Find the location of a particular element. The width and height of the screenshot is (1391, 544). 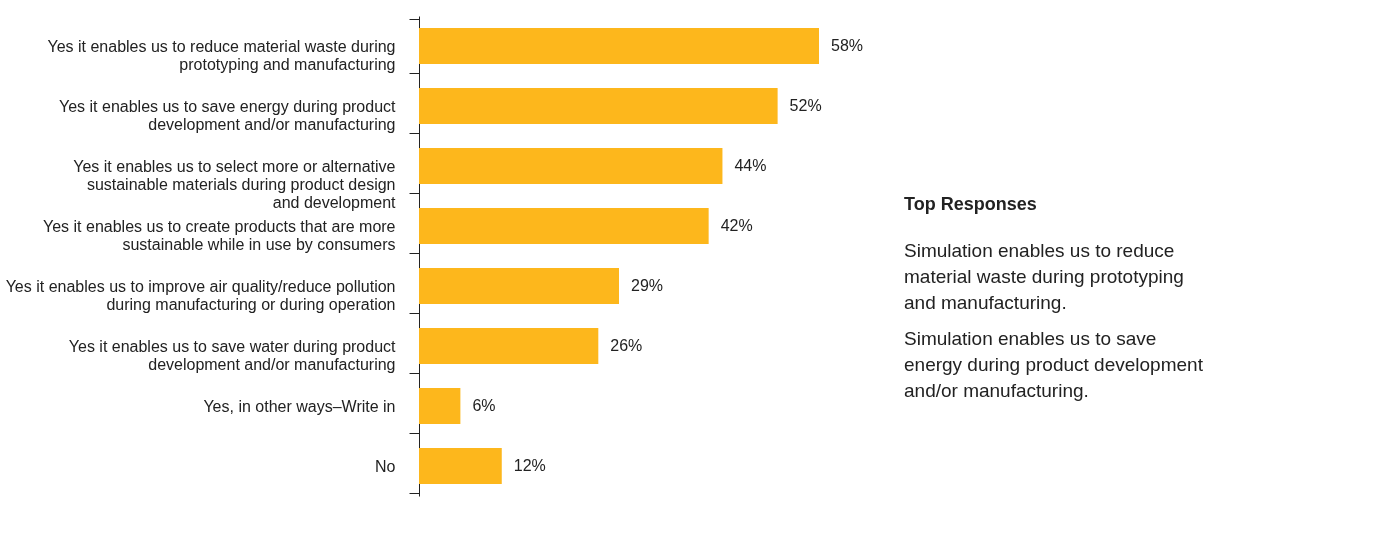

data-label: 52% is located at coordinates (805, 105).